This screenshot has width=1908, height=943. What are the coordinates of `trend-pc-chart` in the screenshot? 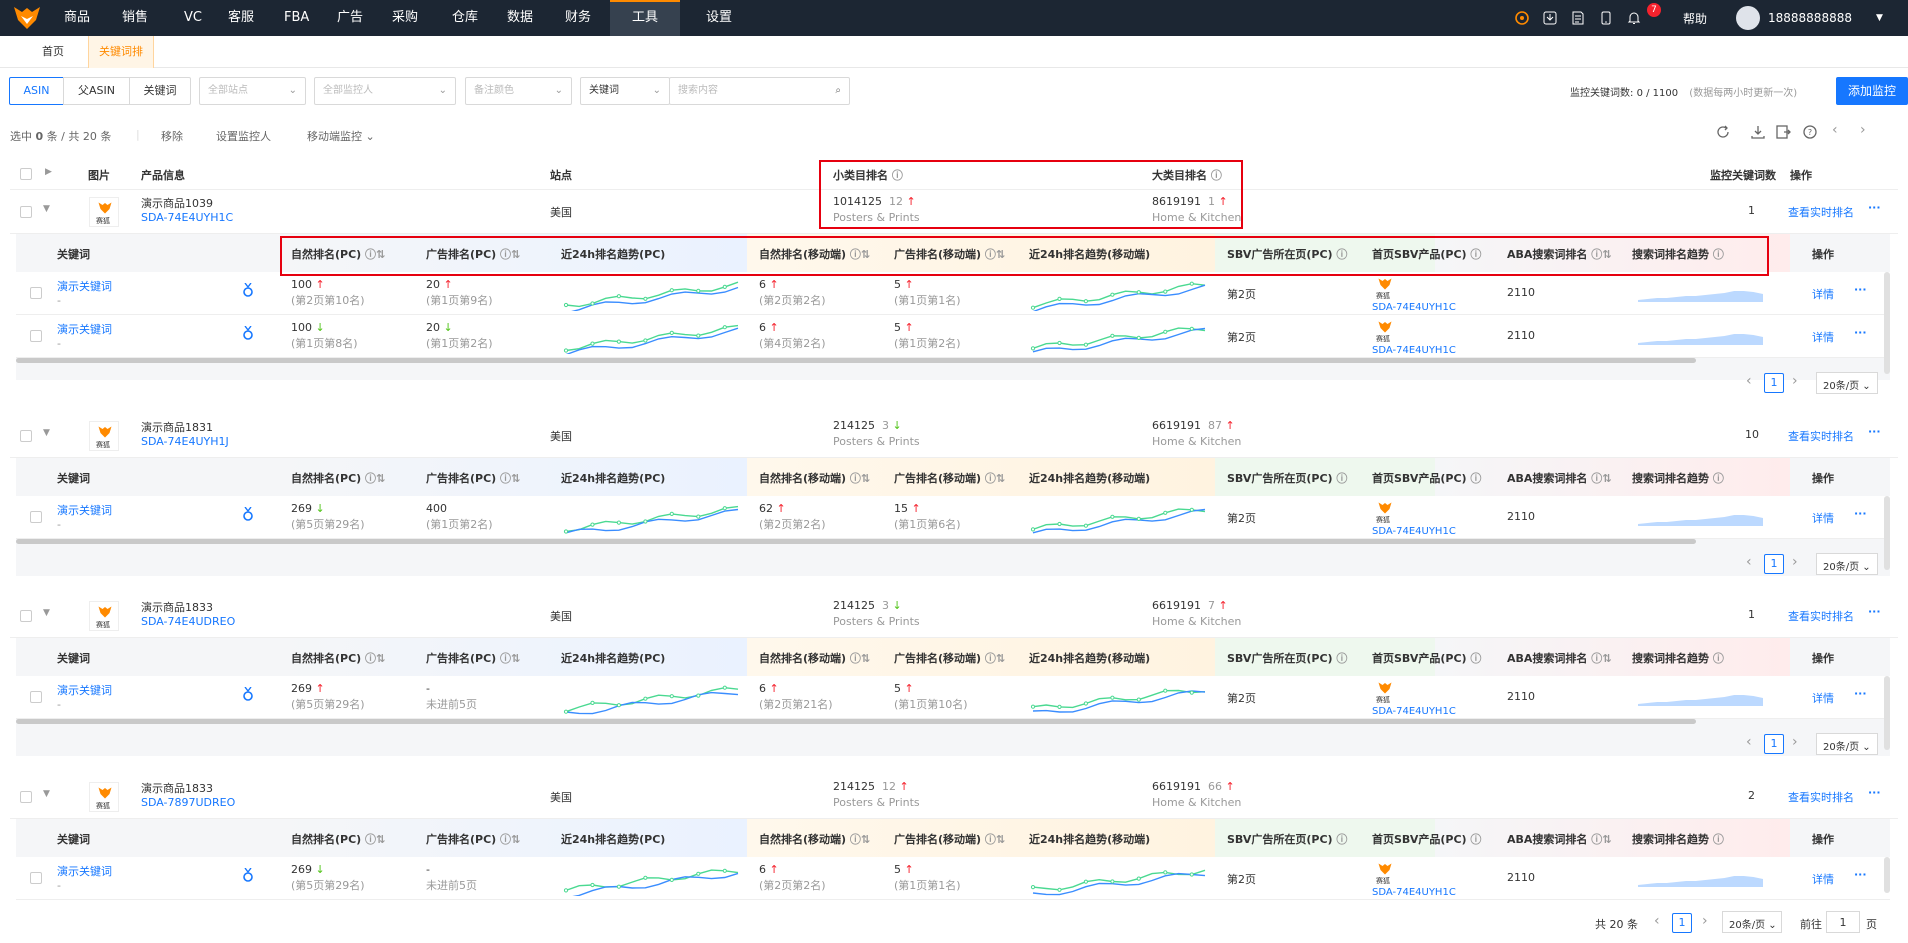 It's located at (652, 338).